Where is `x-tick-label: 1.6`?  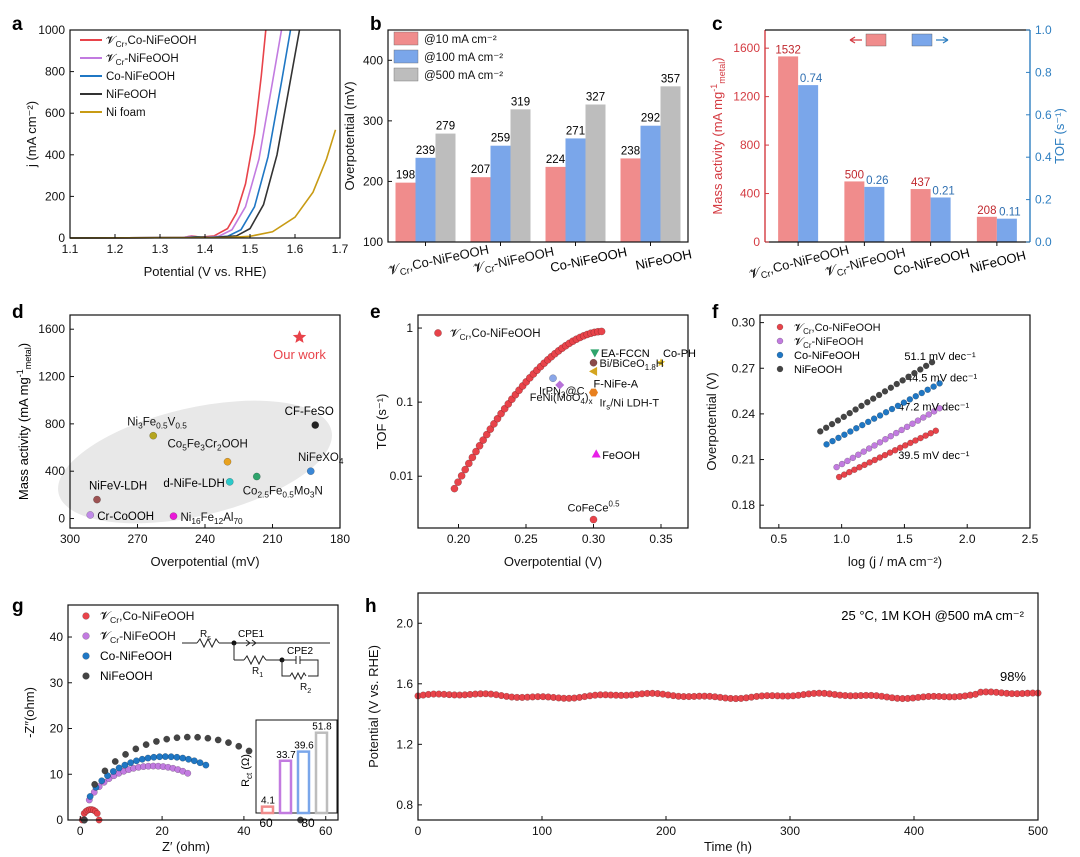 x-tick-label: 1.6 is located at coordinates (295, 249).